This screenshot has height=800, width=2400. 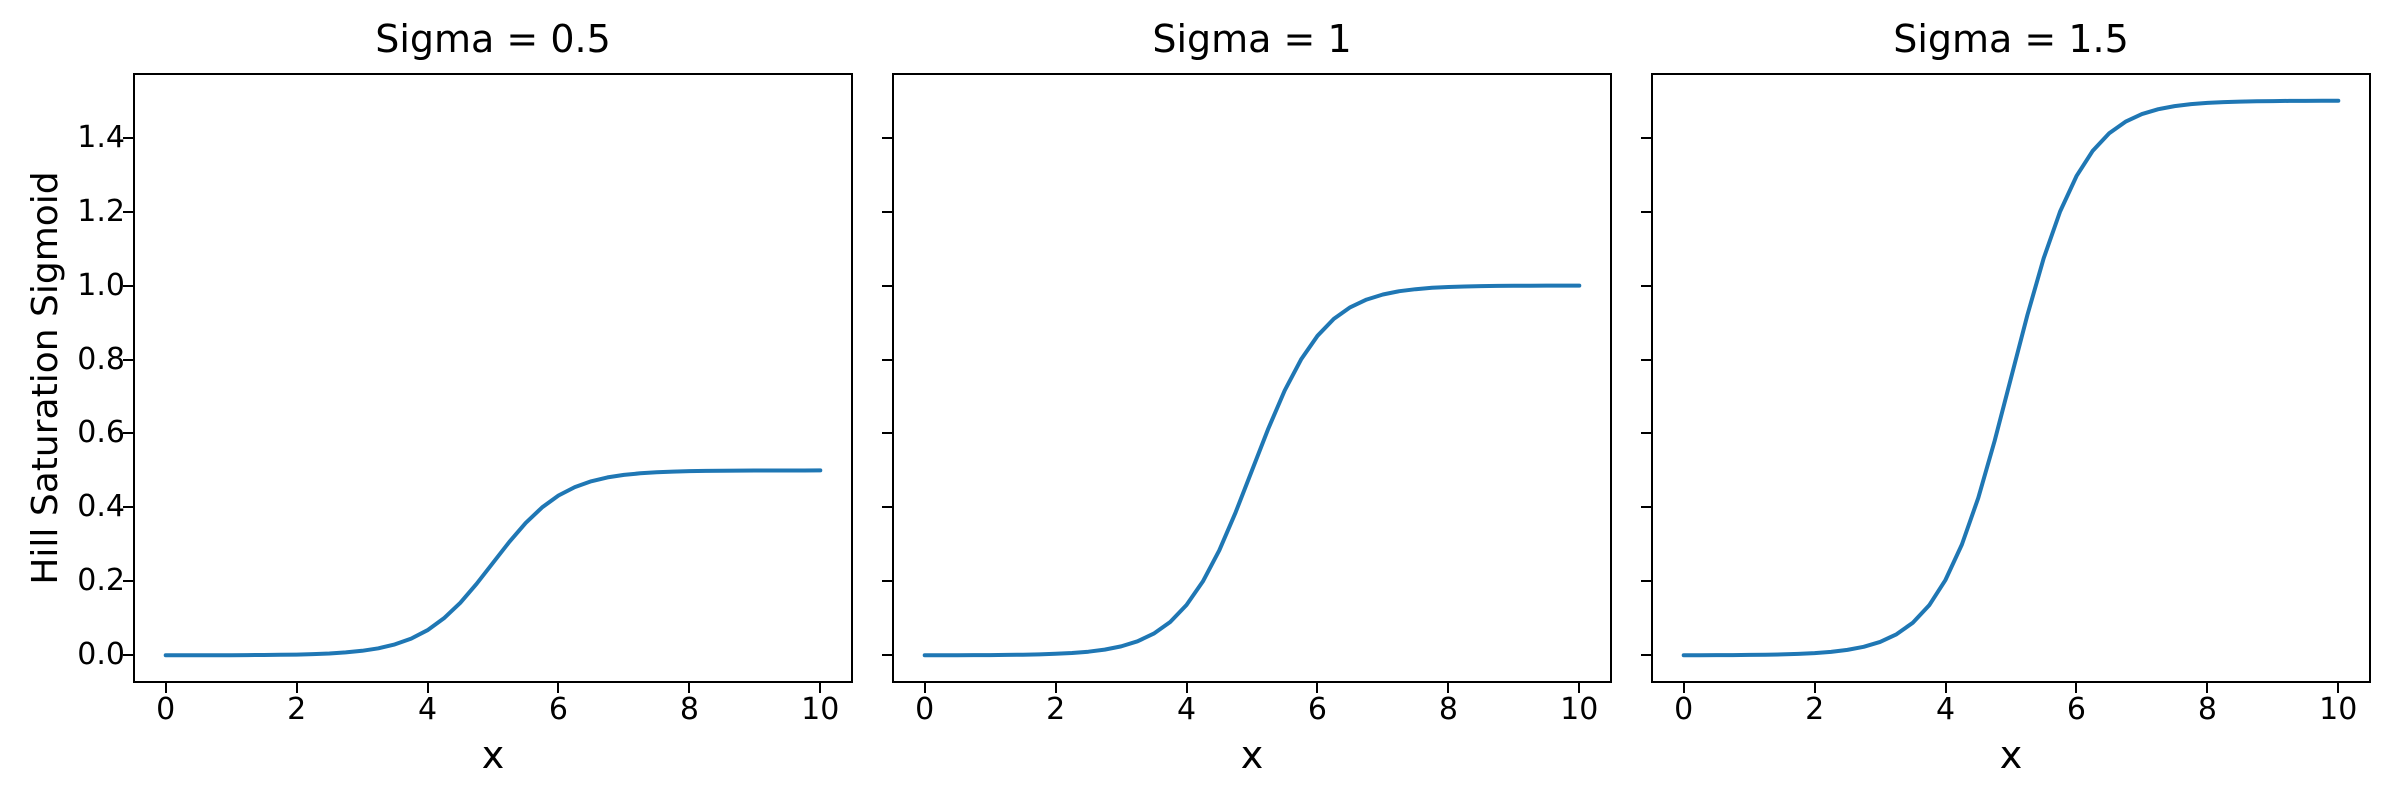 I want to click on y-tick-label: 1.0, so click(x=101, y=285).